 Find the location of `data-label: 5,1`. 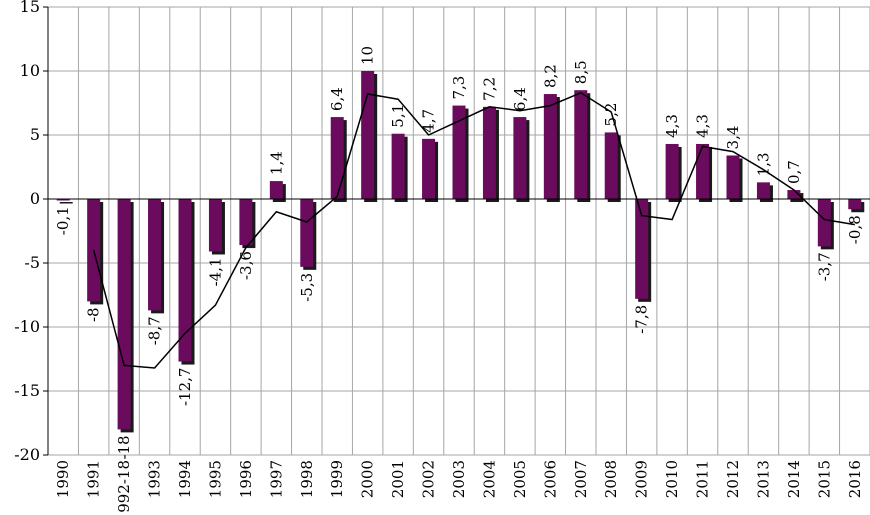

data-label: 5,1 is located at coordinates (398, 116).